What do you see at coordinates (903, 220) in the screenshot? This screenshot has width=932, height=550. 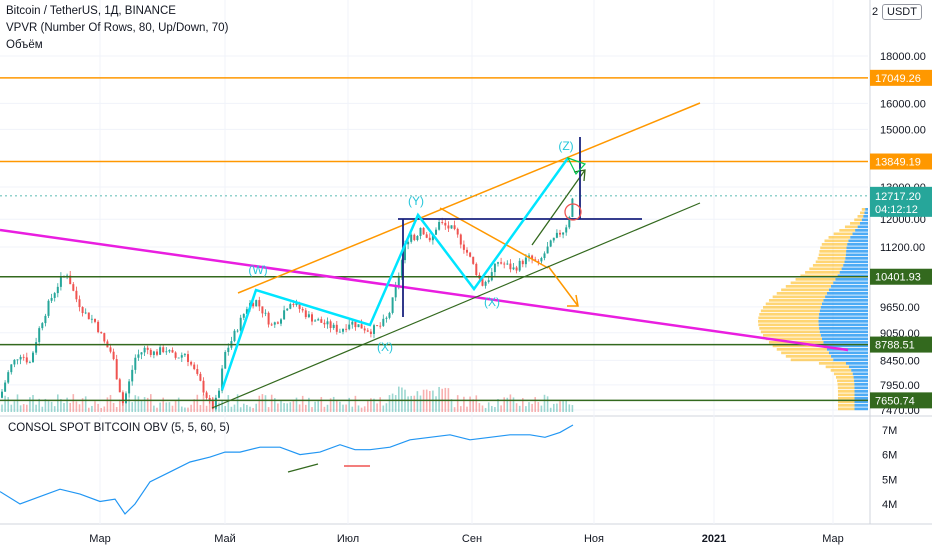 I see `price-tick-label: 12000.00` at bounding box center [903, 220].